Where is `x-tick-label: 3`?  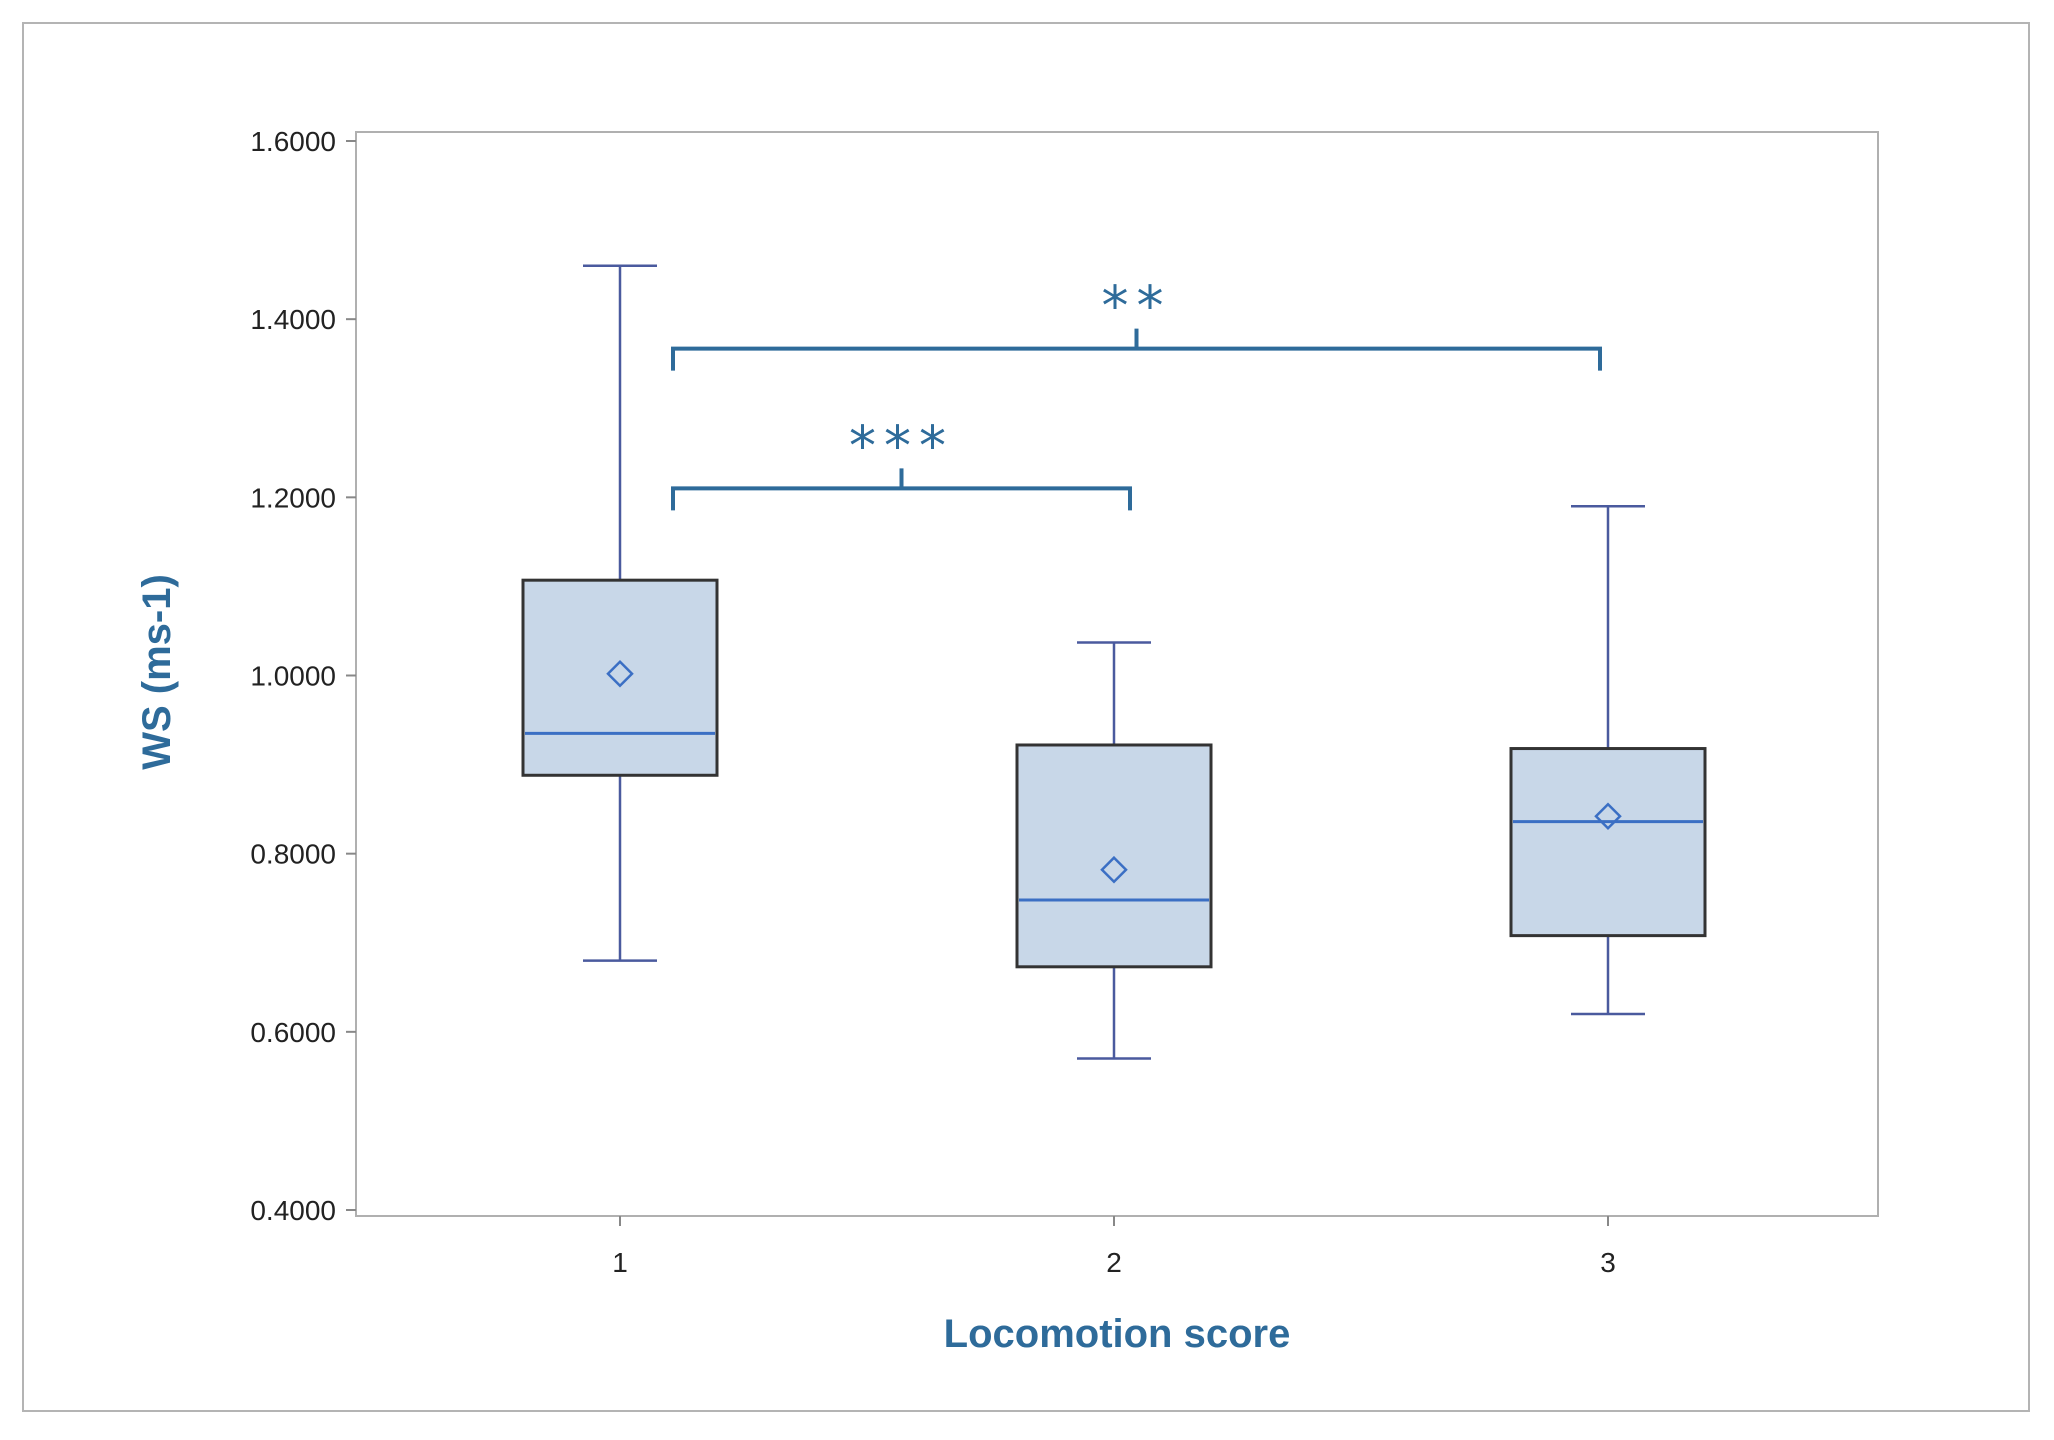 x-tick-label: 3 is located at coordinates (1608, 1262).